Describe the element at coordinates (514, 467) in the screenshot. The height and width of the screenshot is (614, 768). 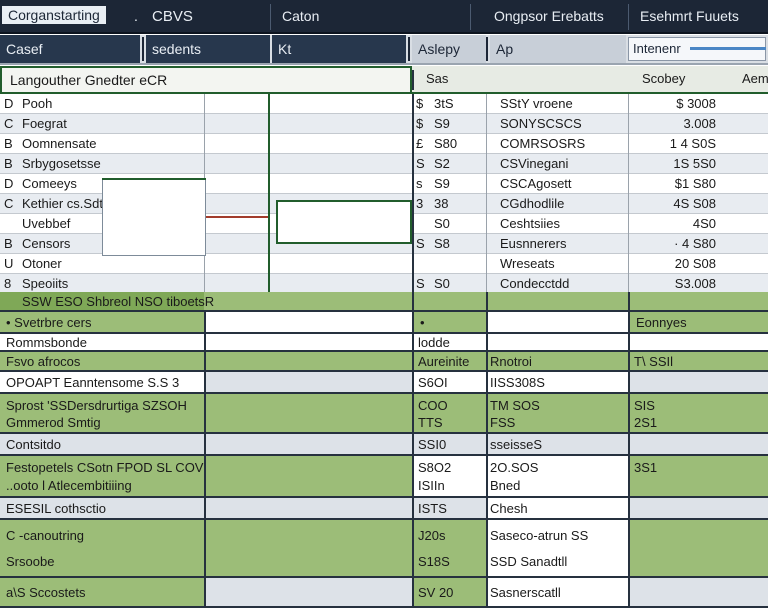
I see `row-detail: 2O.SOS` at that location.